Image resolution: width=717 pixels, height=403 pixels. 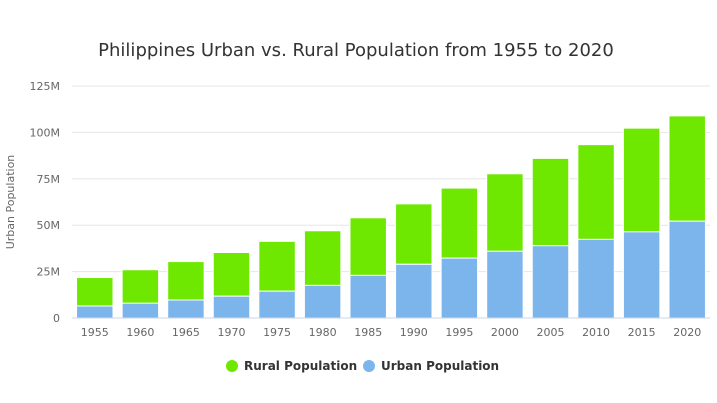 I want to click on bar-rural-1960, so click(x=140, y=286).